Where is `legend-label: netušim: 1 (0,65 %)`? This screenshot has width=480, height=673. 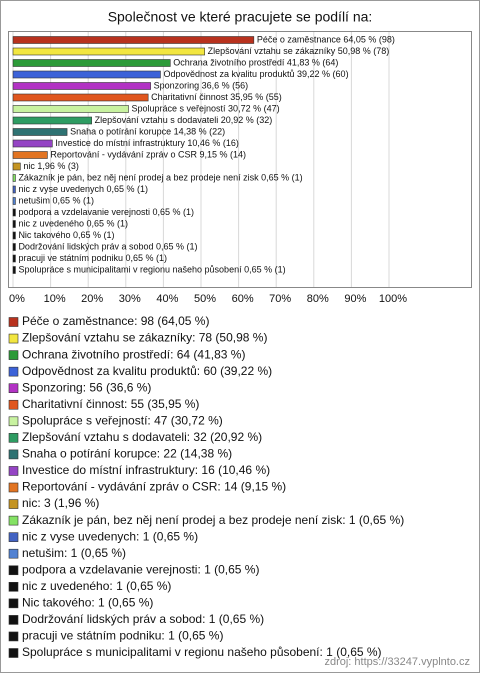 legend-label: netušim: 1 (0,65 %) is located at coordinates (74, 553).